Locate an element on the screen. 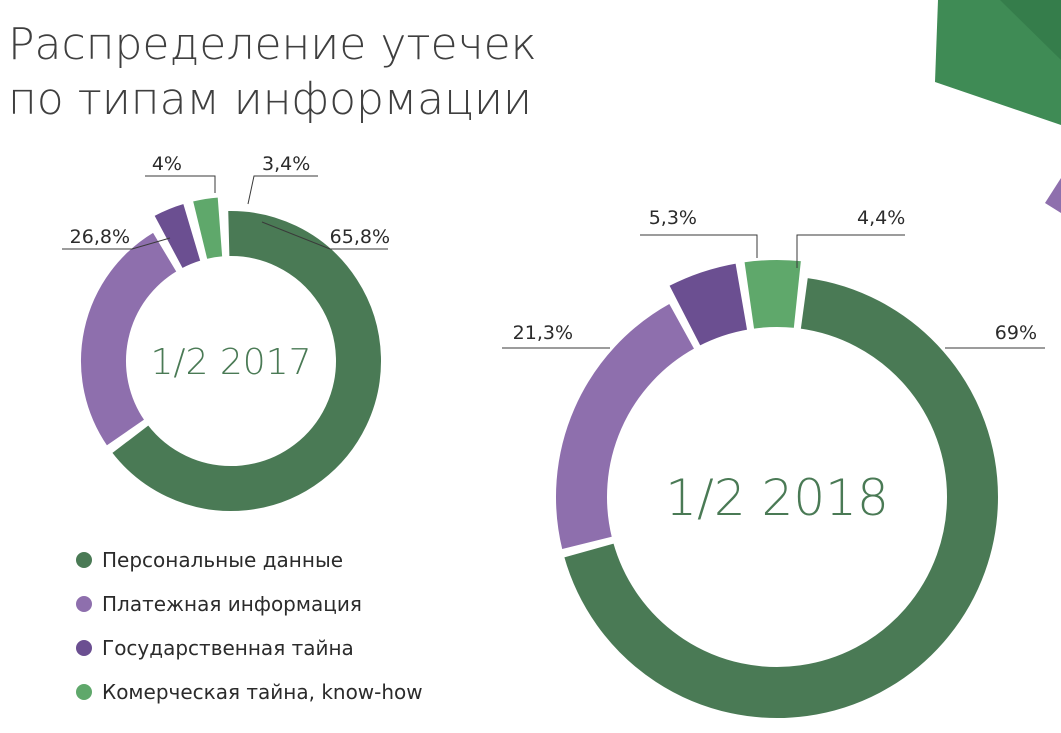 The width and height of the screenshot is (1061, 733). legend-label: Платежная информация is located at coordinates (232, 604).